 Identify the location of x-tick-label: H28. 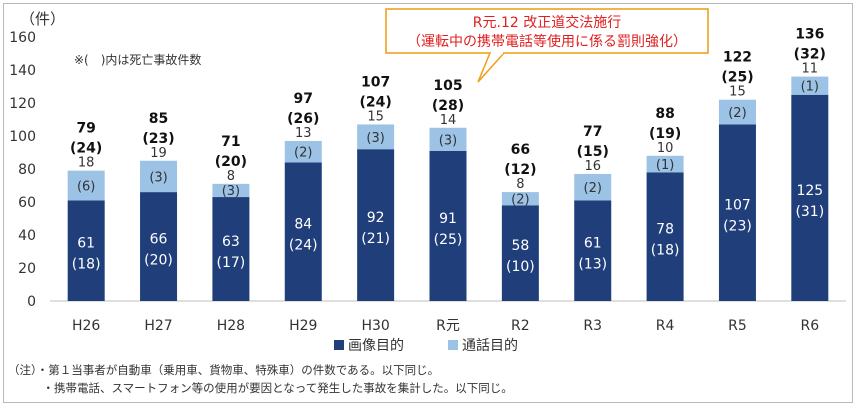
(231, 326).